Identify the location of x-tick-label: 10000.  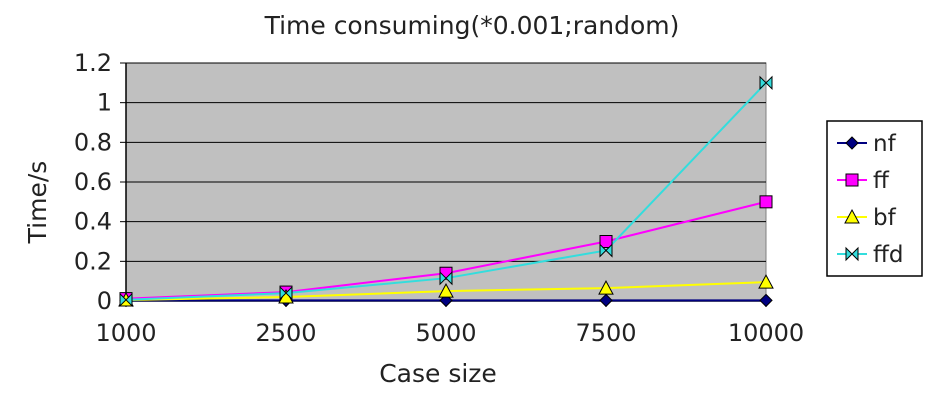
(766, 333).